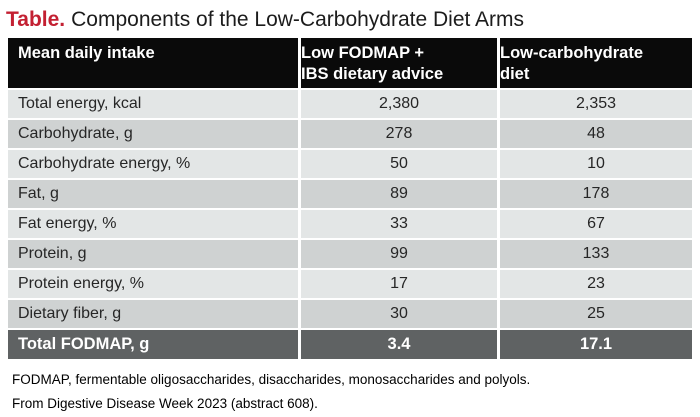 The width and height of the screenshot is (700, 417). I want to click on row-label-total-energy: Total energy, kcal, so click(153, 104).